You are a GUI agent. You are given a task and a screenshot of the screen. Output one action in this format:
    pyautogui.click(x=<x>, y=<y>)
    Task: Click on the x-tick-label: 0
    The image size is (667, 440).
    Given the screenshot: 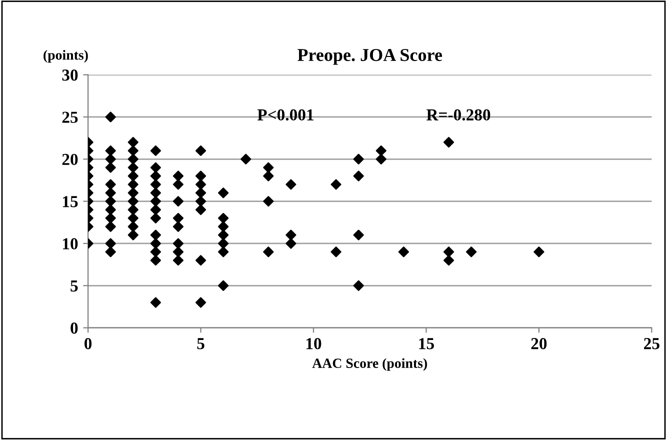 What is the action you would take?
    pyautogui.click(x=88, y=344)
    